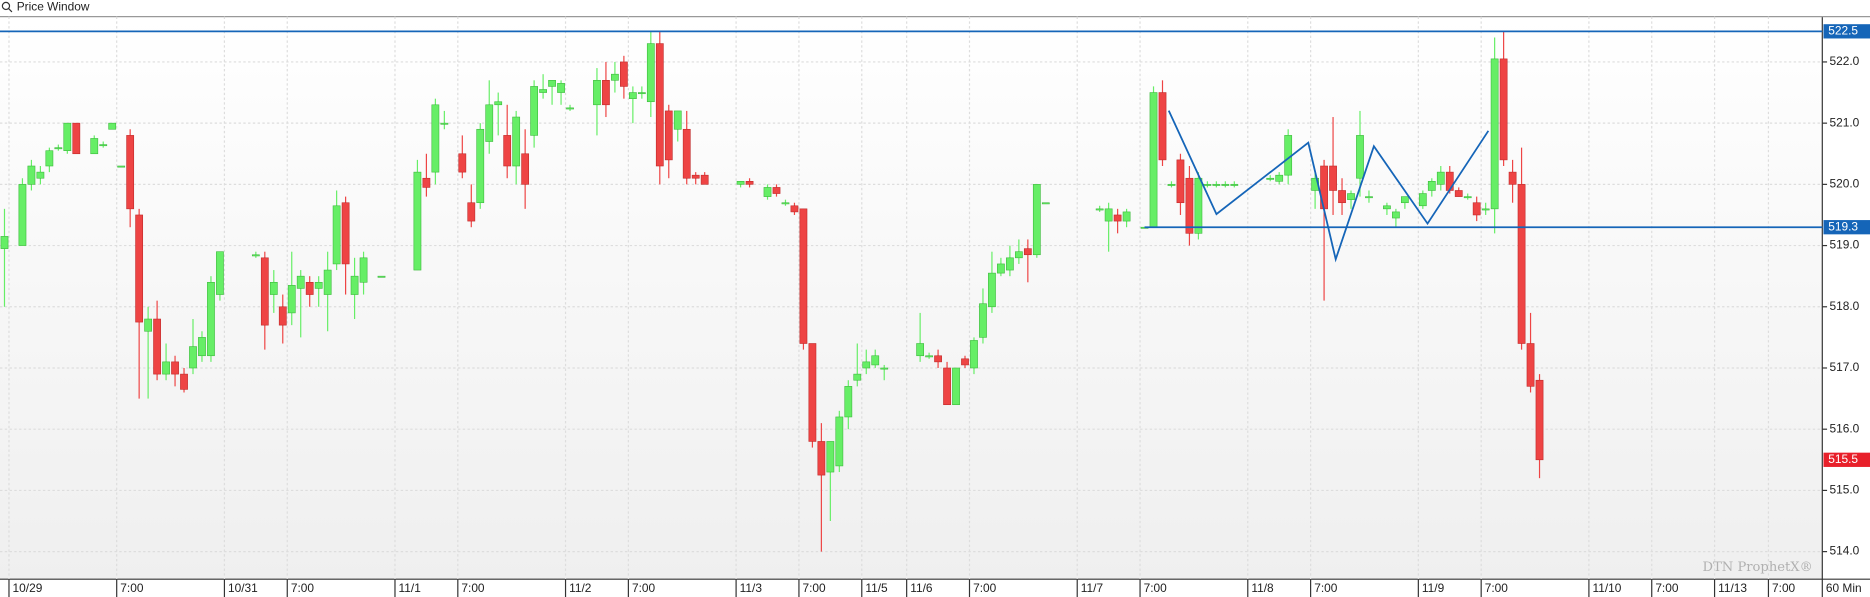 The height and width of the screenshot is (597, 1870). I want to click on y-tick-label: 516.0, so click(1844, 428).